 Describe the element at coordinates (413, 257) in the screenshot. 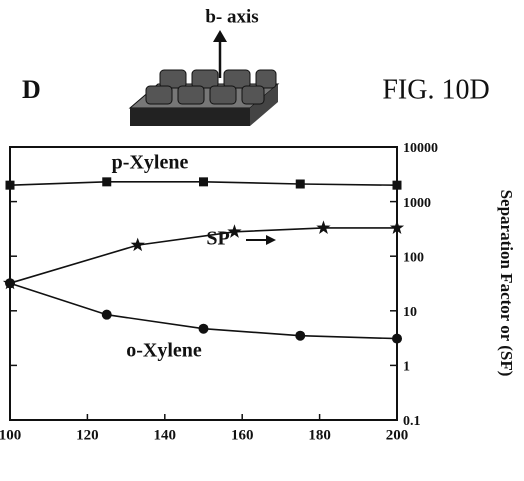

I see `y2-tick-label: 100` at that location.